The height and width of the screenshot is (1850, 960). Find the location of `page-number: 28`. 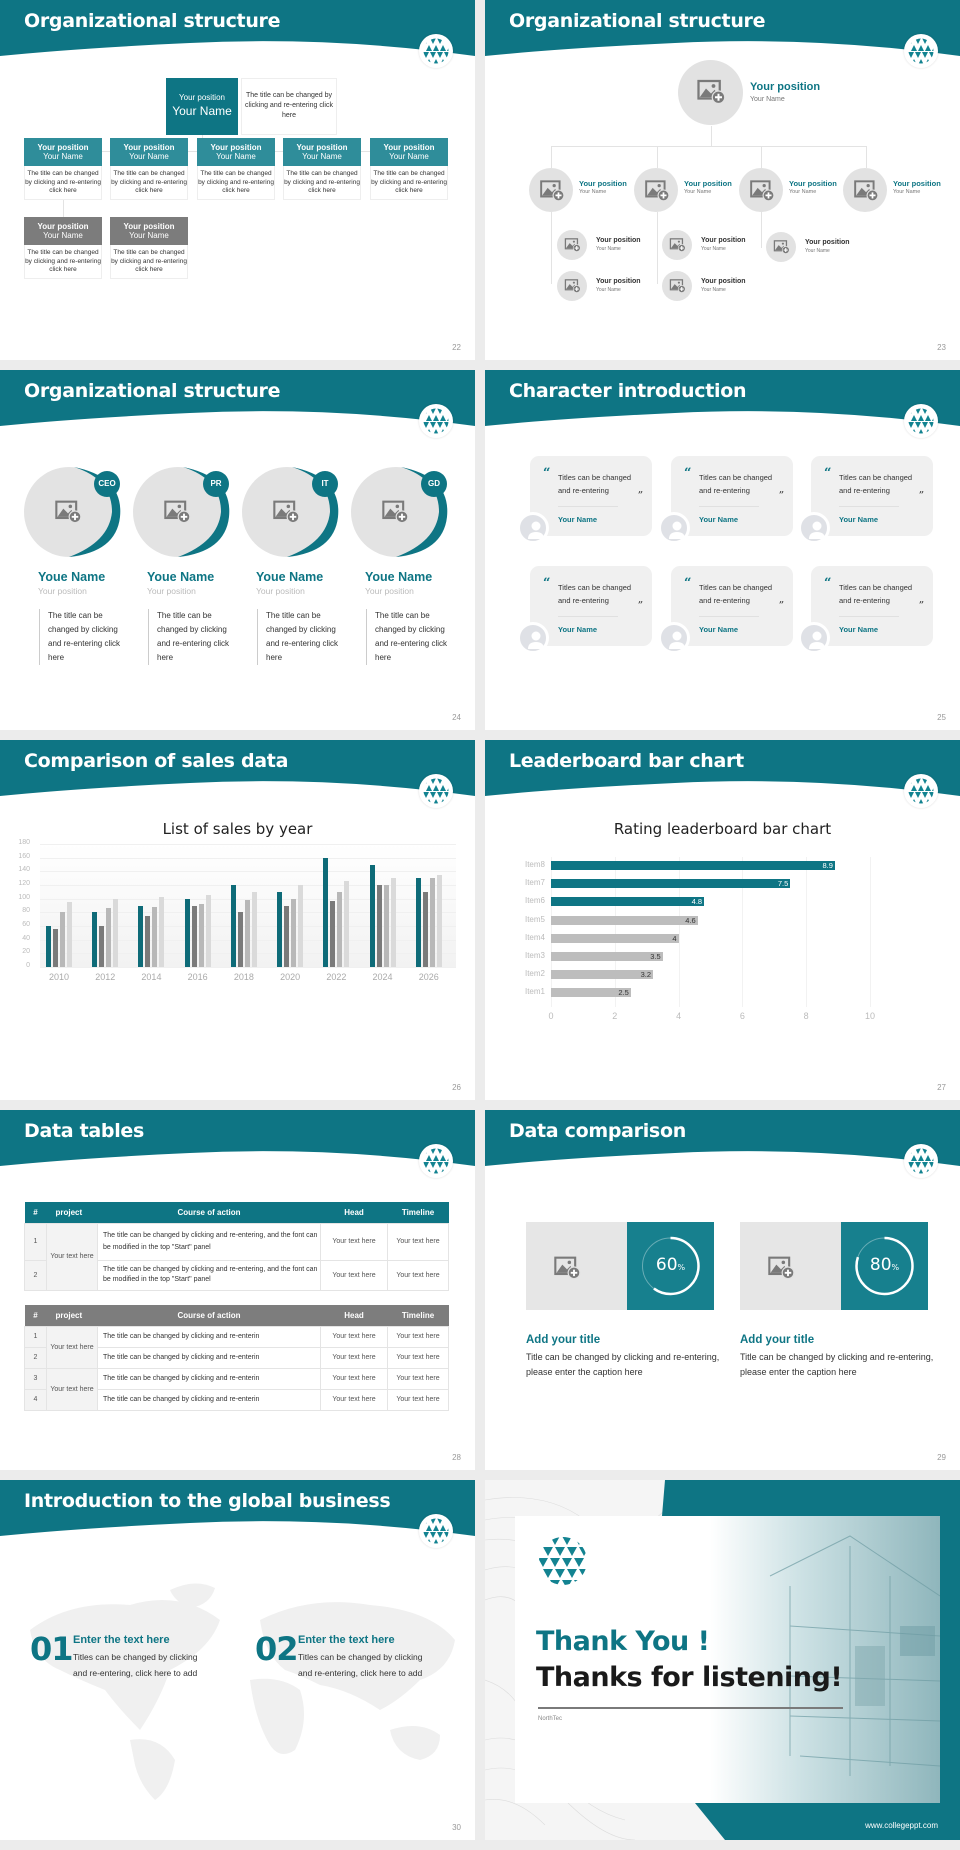

page-number: 28 is located at coordinates (456, 1457).